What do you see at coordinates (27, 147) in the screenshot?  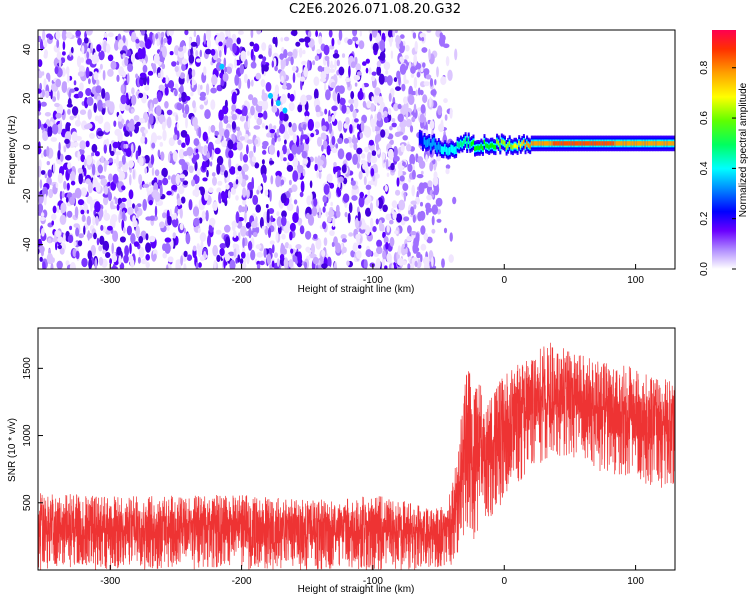 I see `y-tick-label: 0` at bounding box center [27, 147].